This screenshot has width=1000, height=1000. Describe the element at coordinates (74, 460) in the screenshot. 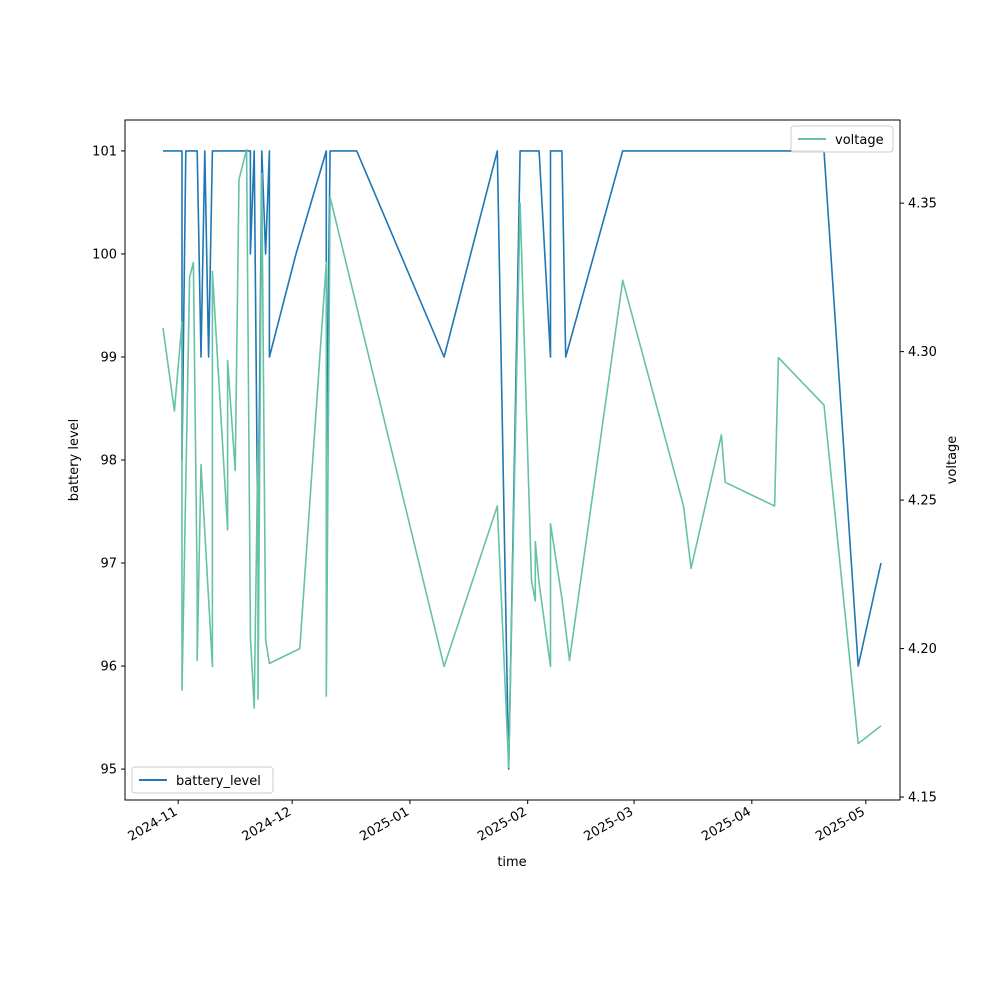

I see `left-y-axis-label: battery level` at that location.